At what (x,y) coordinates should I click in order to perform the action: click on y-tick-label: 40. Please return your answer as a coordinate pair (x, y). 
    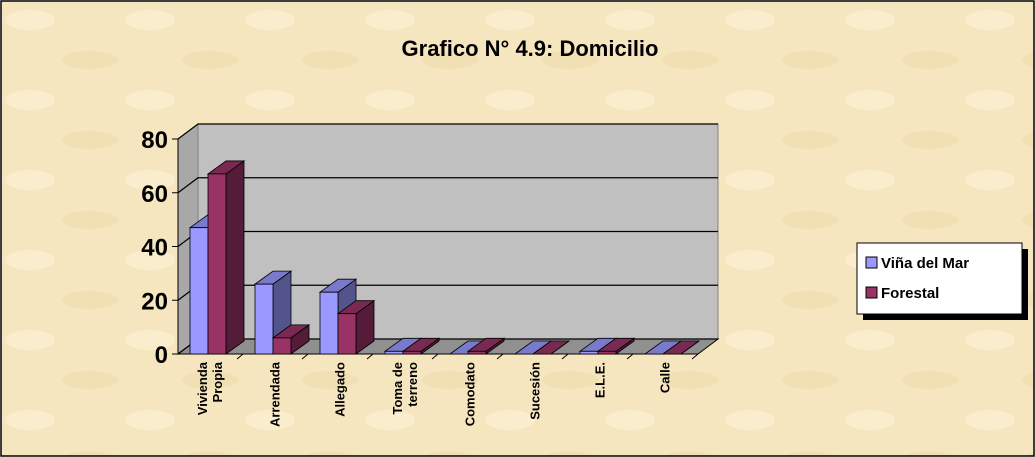
    Looking at the image, I should click on (154, 248).